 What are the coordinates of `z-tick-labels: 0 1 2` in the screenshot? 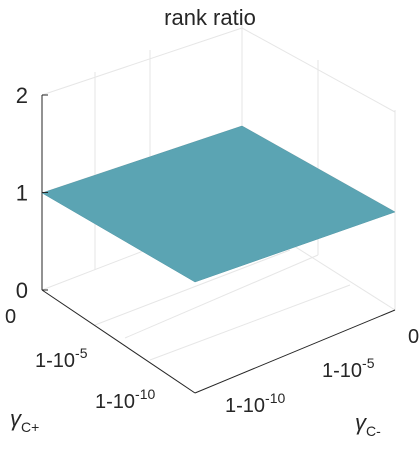 It's located at (32, 193).